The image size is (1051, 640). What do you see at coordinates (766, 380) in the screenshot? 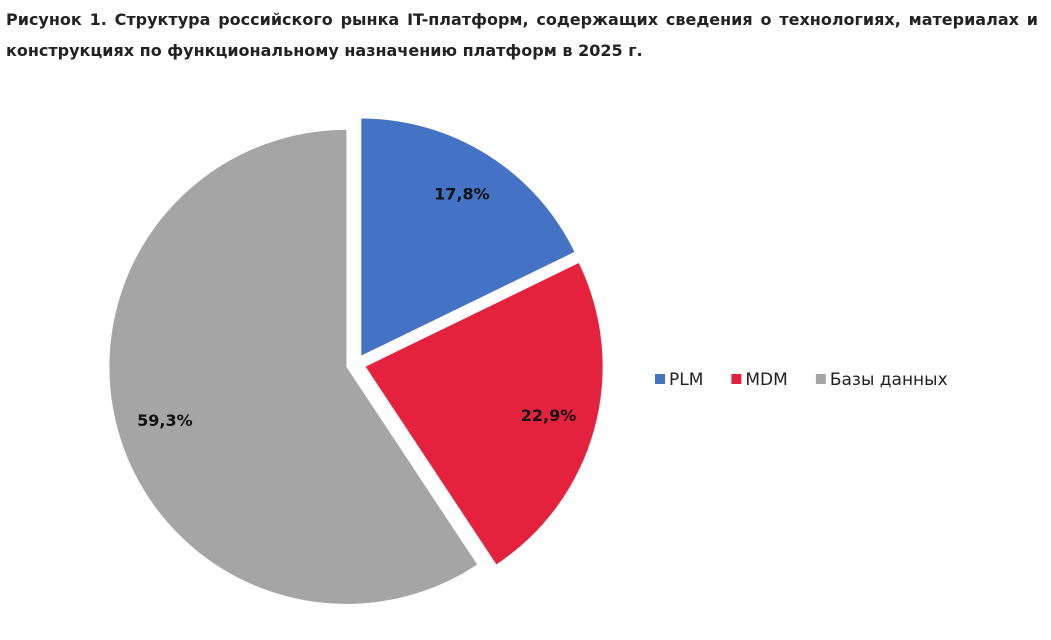
I see `legend-label: MDM` at bounding box center [766, 380].